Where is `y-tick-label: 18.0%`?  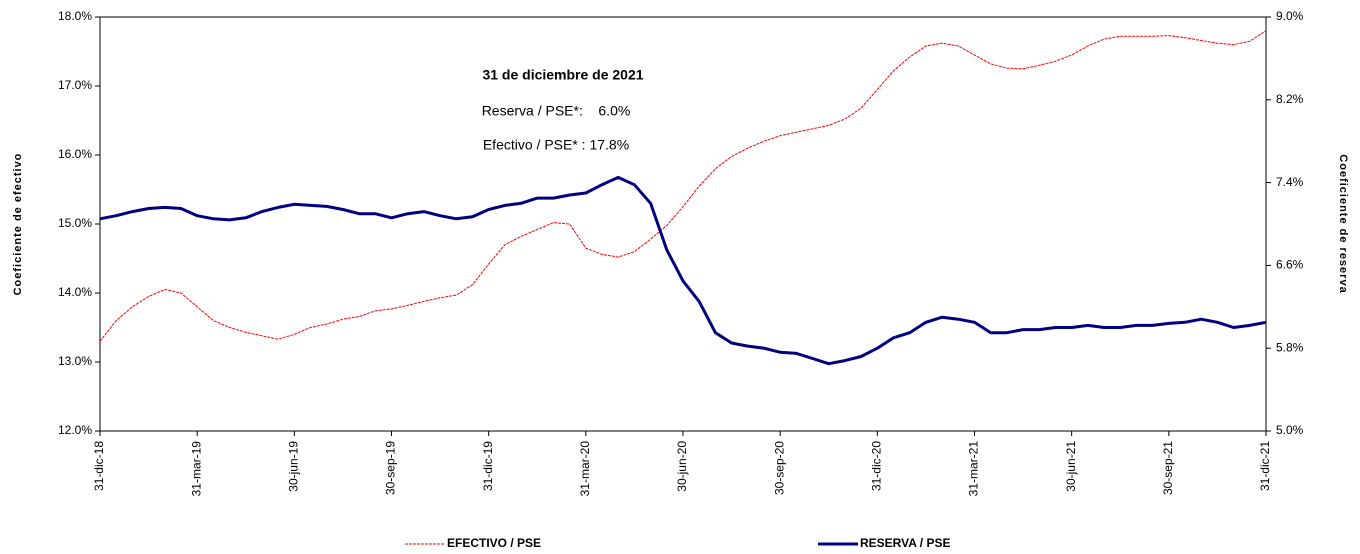
y-tick-label: 18.0% is located at coordinates (75, 16).